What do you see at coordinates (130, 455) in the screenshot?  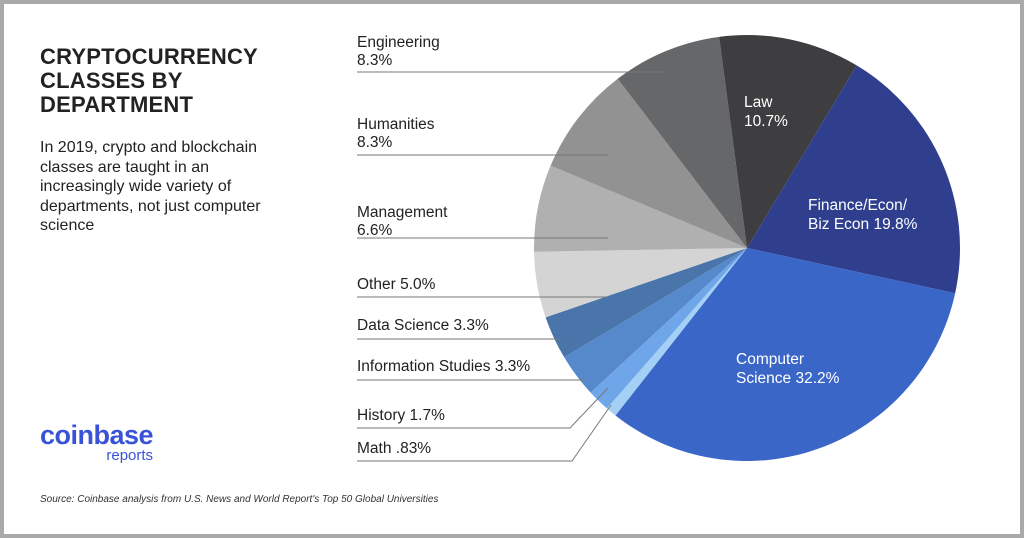 I see `logo-sub: reports` at bounding box center [130, 455].